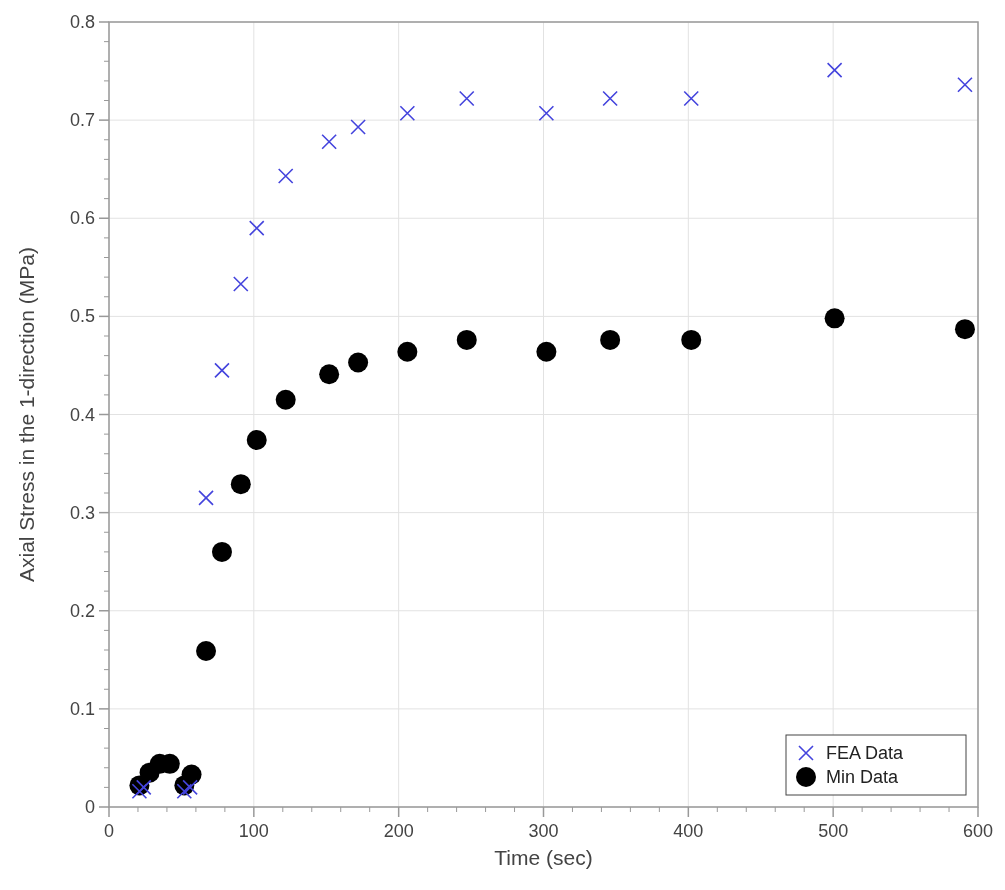 The height and width of the screenshot is (890, 1005). I want to click on y-axis-title: Axial Stress in the 1-direction (MPa), so click(26, 414).